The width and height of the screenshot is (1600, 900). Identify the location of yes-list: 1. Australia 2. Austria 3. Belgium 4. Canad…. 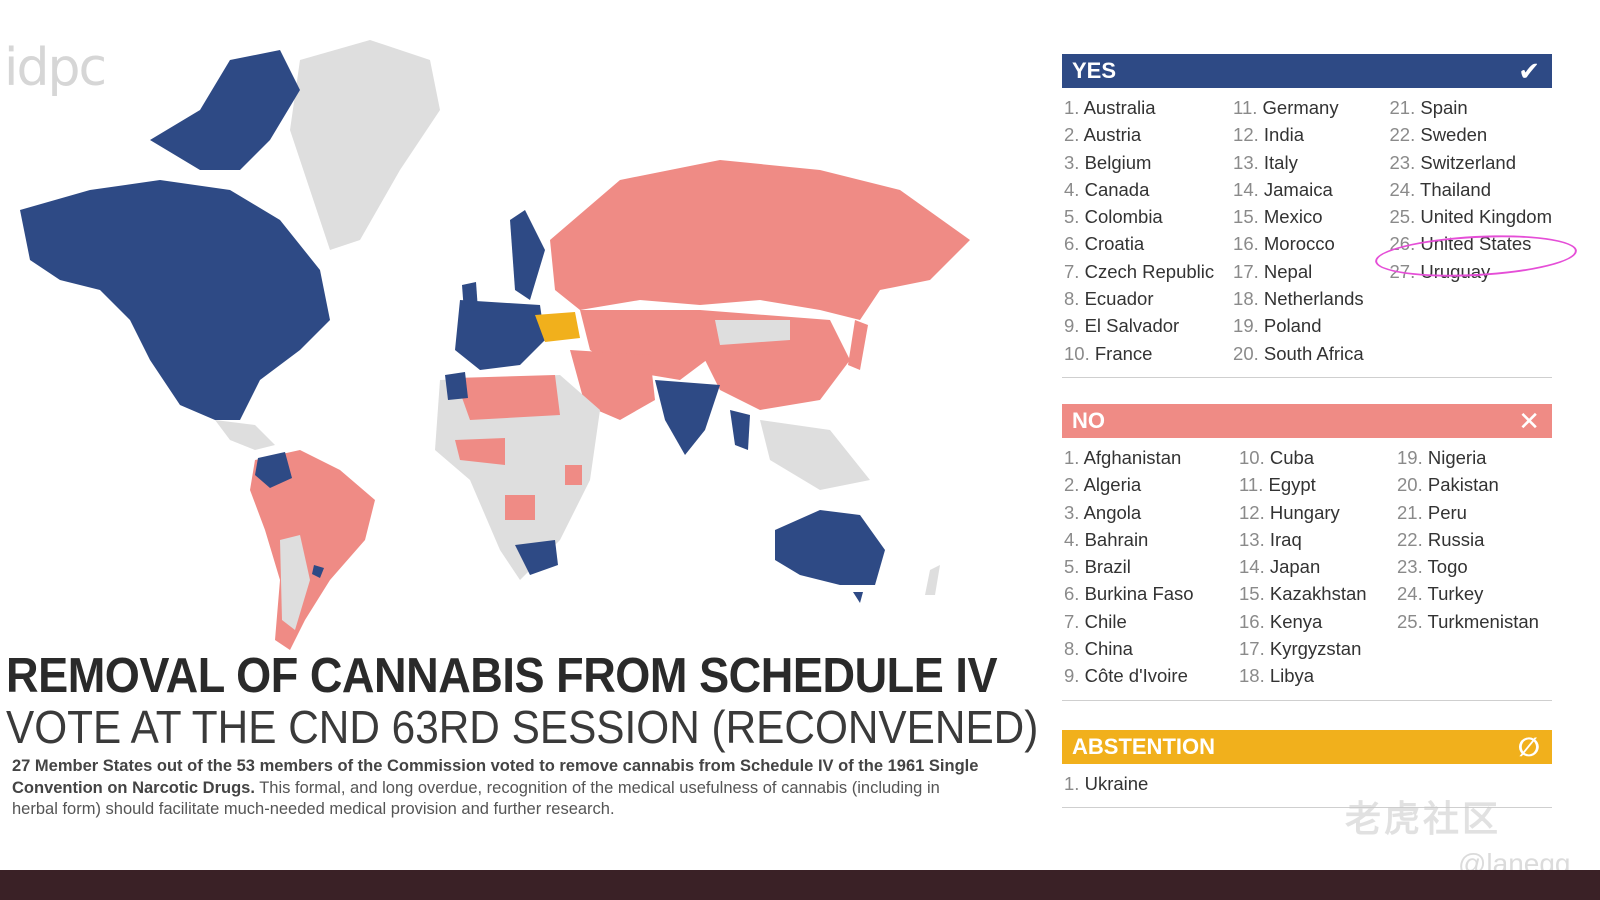
(1307, 227).